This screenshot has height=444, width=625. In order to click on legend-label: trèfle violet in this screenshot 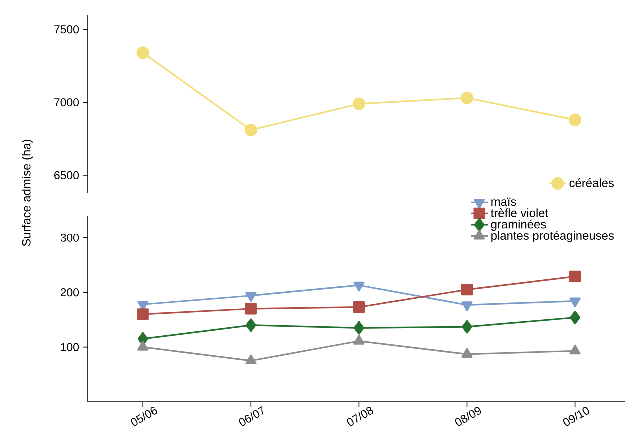, I will do `click(520, 213)`.